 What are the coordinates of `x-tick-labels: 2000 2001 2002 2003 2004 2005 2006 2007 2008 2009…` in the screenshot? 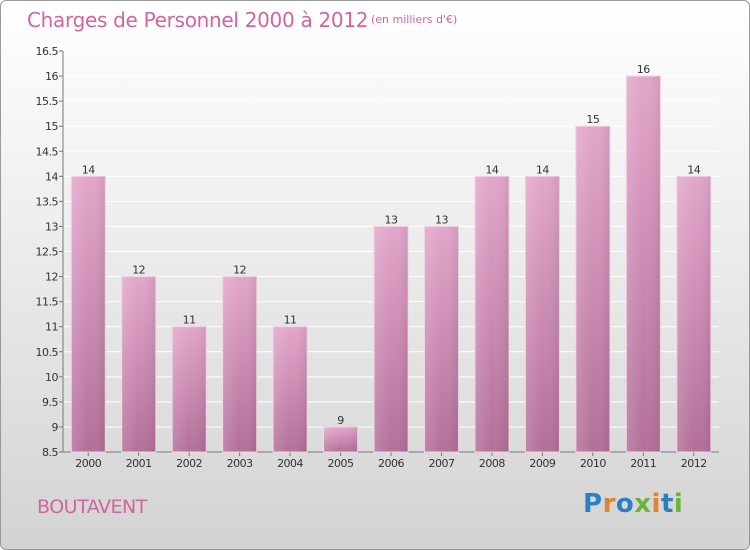 It's located at (391, 463).